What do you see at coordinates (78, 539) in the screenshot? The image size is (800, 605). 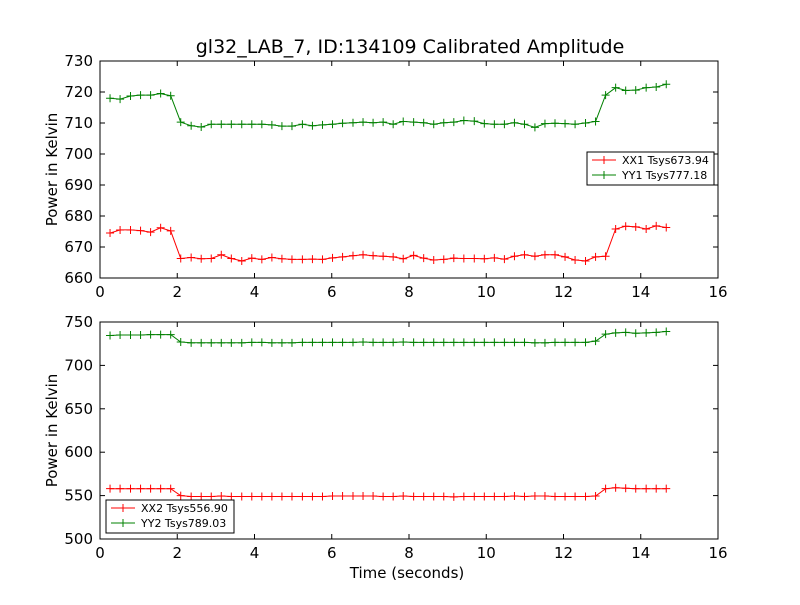 I see `y-tick-label: 500` at bounding box center [78, 539].